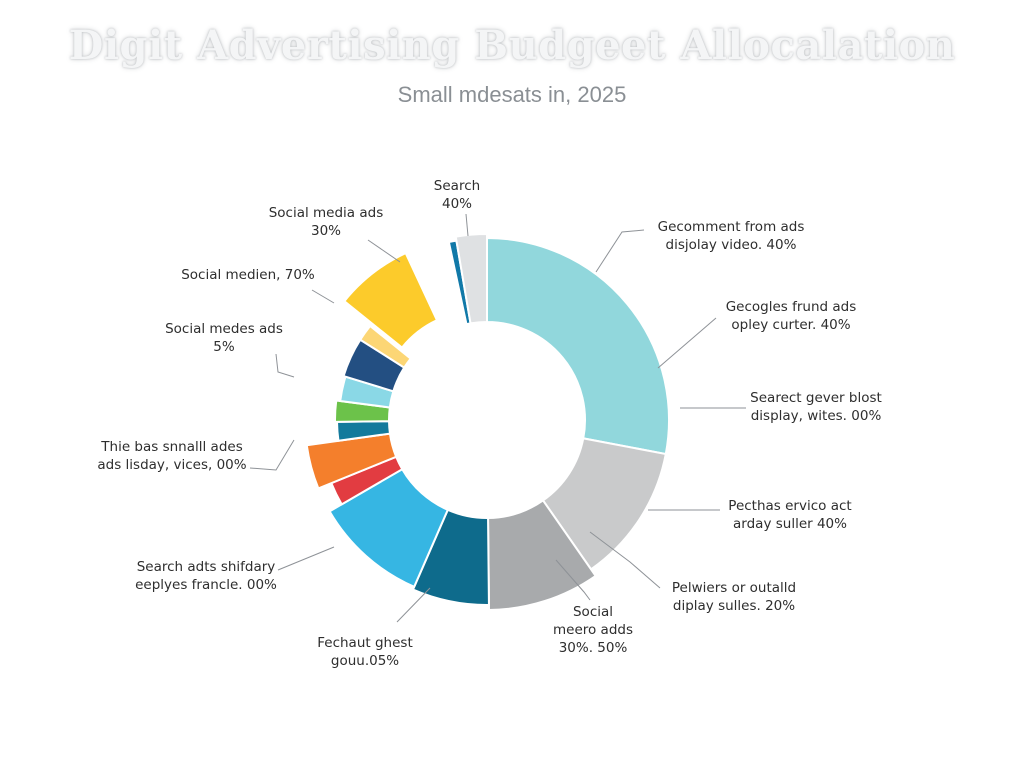 The height and width of the screenshot is (768, 1024). I want to click on slice-label-line: 5%, so click(224, 347).